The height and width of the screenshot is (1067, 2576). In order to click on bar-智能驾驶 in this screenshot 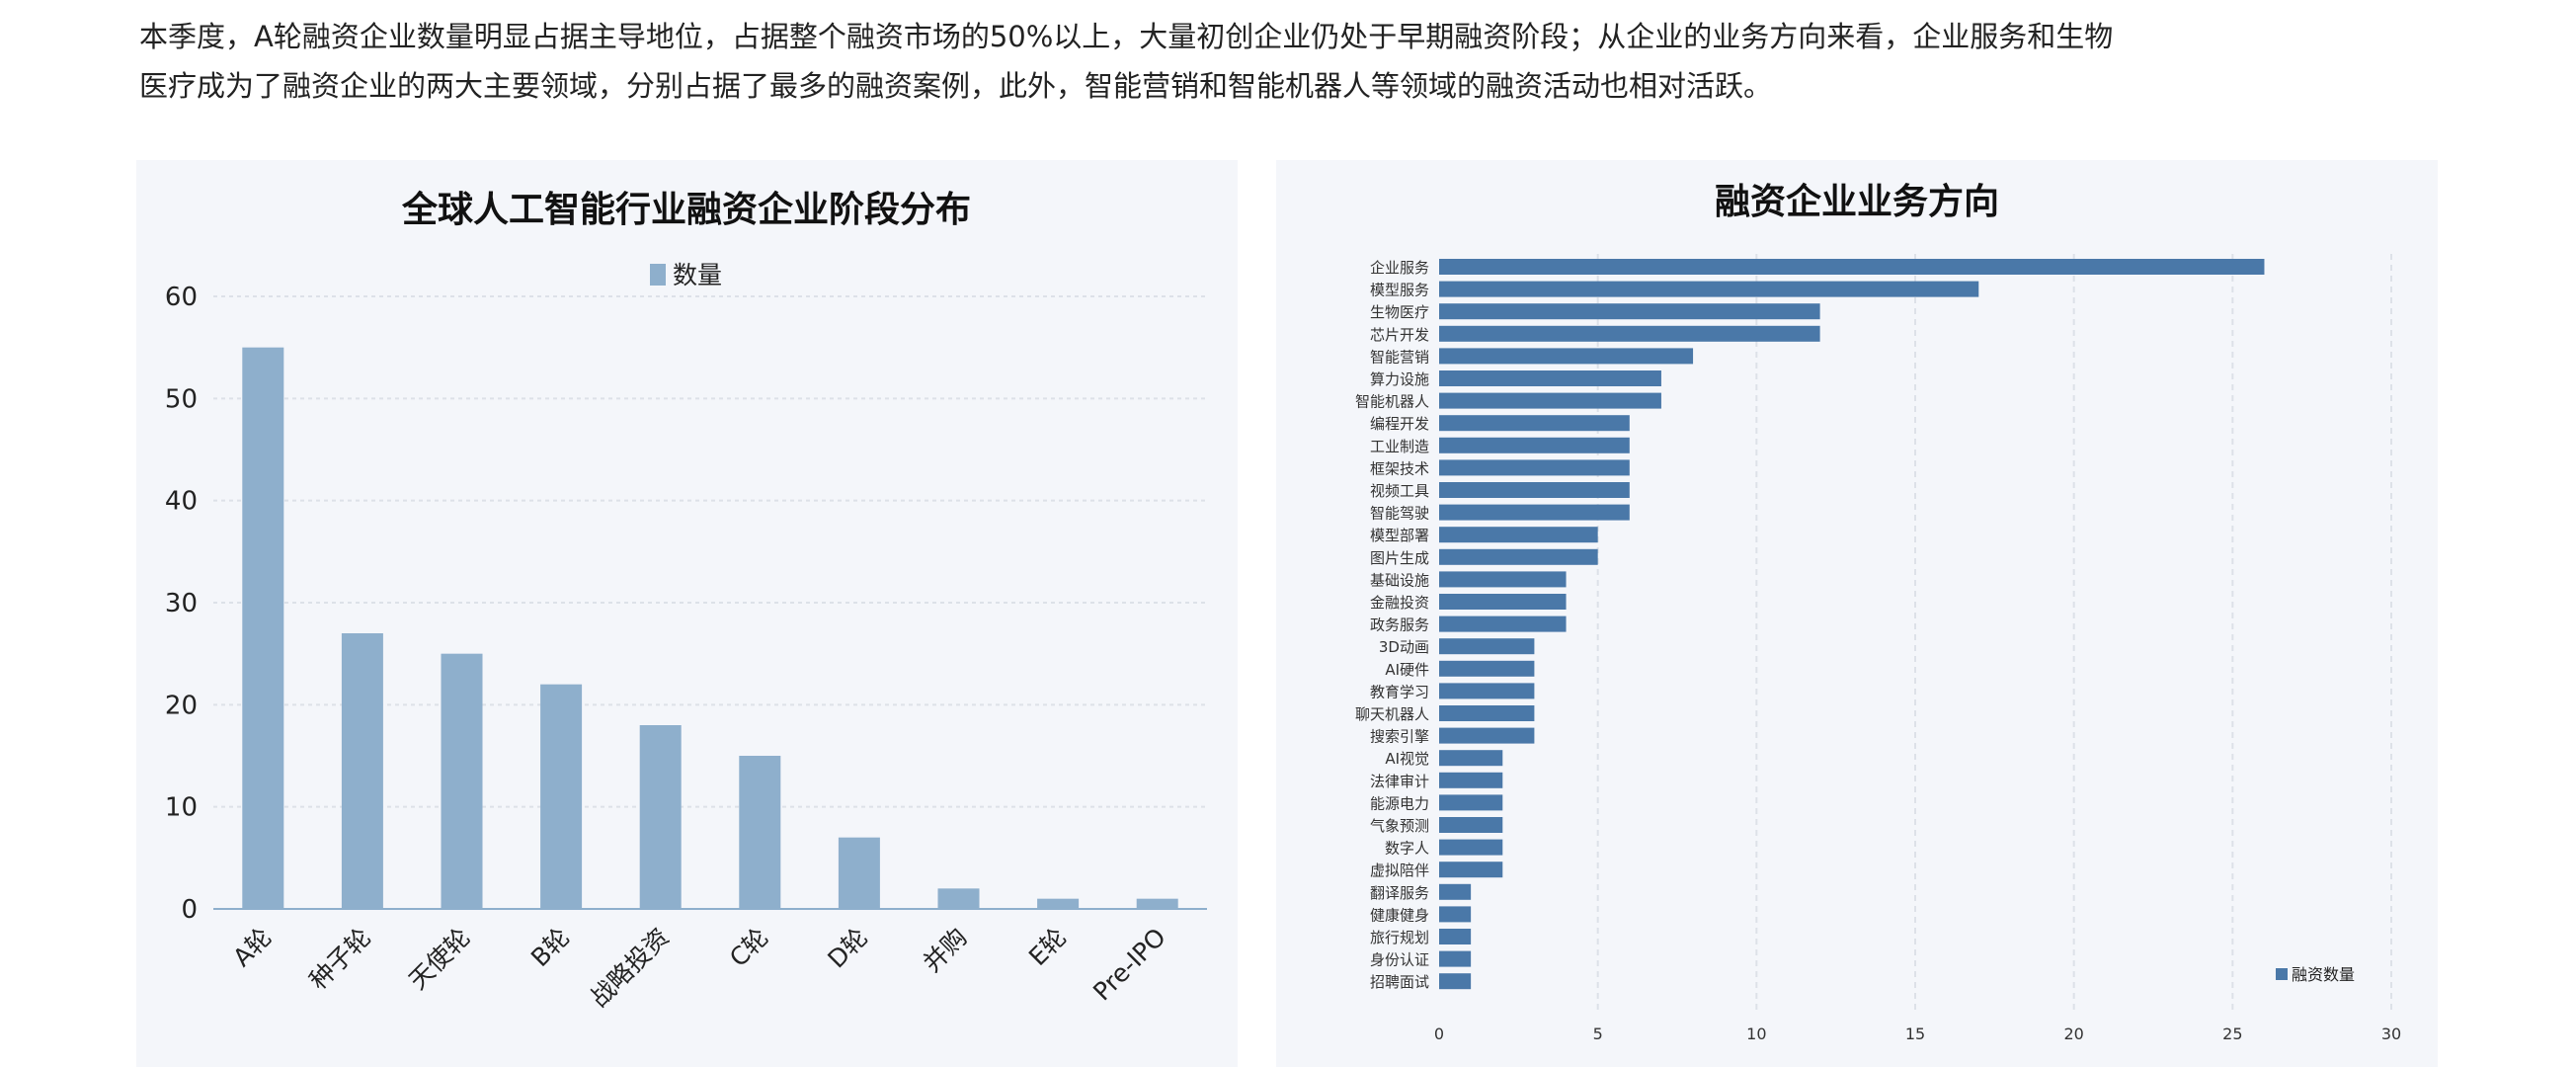, I will do `click(1534, 512)`.